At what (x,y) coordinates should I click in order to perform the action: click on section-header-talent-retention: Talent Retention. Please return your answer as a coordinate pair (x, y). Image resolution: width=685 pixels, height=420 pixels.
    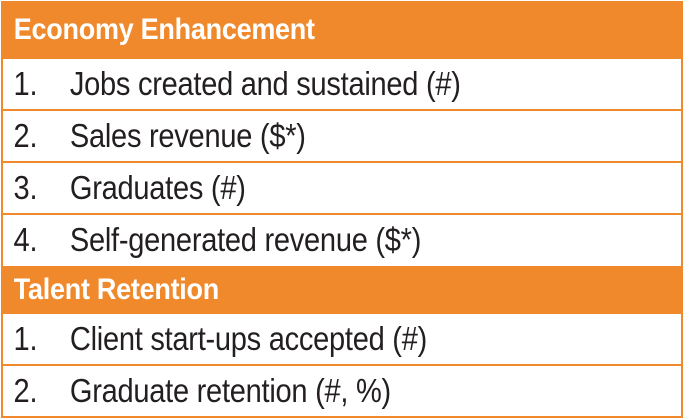
    Looking at the image, I should click on (116, 289).